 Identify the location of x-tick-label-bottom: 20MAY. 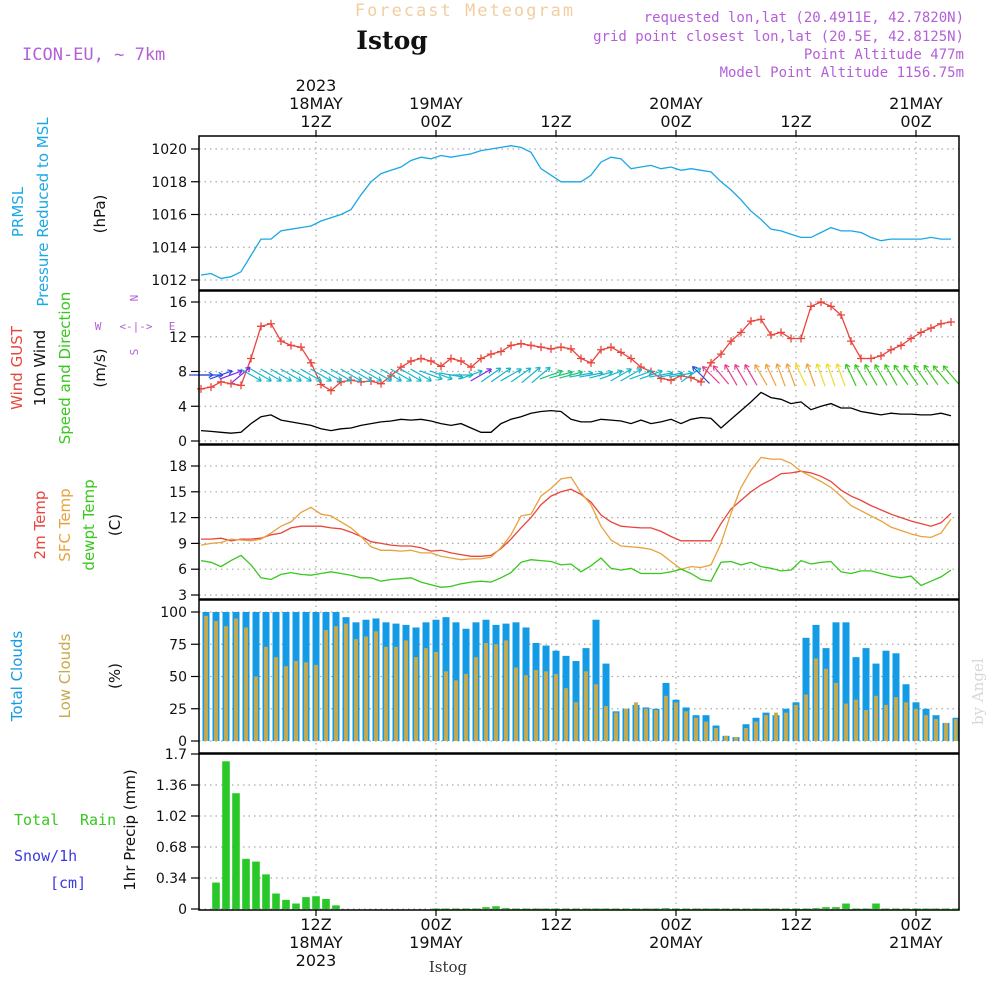
(676, 942).